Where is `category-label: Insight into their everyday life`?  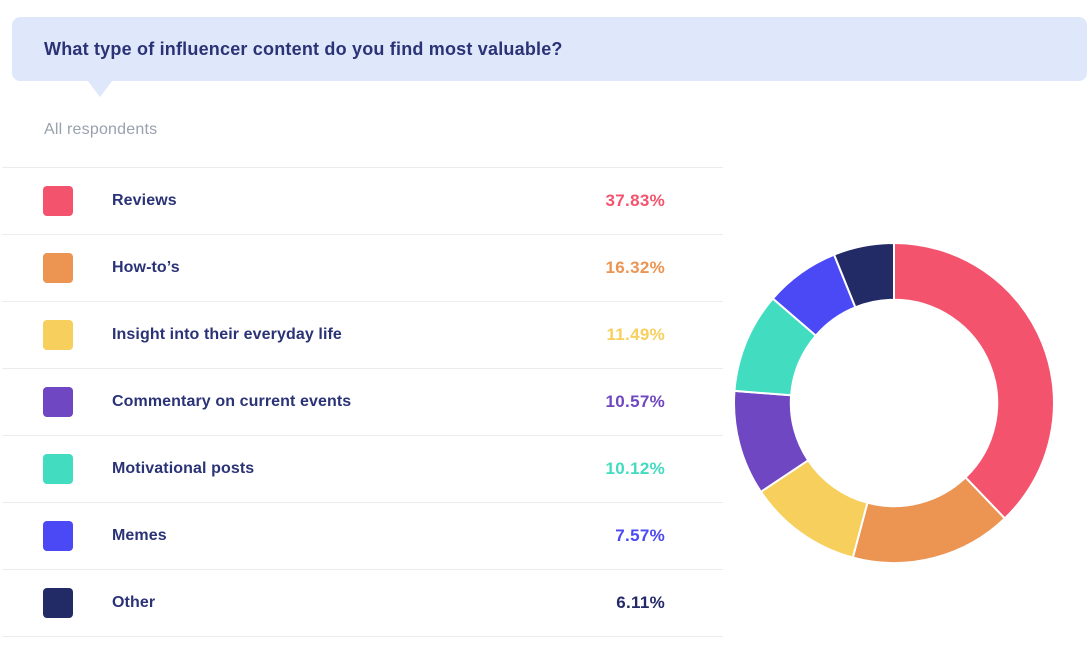 category-label: Insight into their everyday life is located at coordinates (227, 334).